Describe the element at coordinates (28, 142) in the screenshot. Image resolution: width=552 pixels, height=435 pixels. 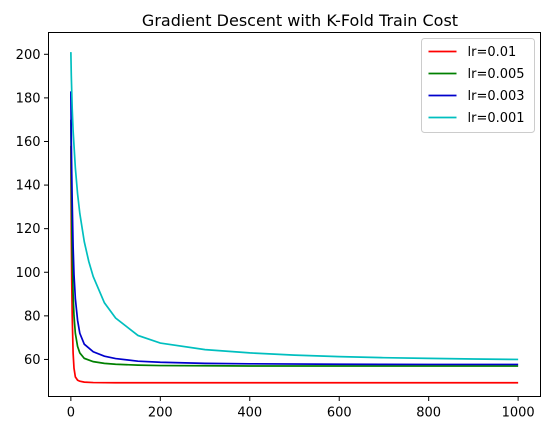
I see `y-tick-label: 160` at that location.